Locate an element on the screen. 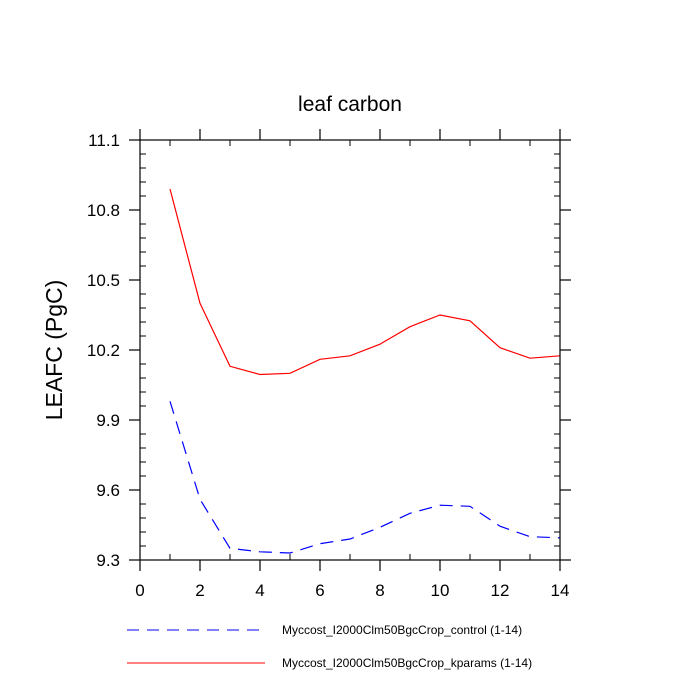 The image size is (700, 700). legend-label-1: Myccost_I2000Clm50BgcCrop_kparams (1-14) is located at coordinates (407, 663).